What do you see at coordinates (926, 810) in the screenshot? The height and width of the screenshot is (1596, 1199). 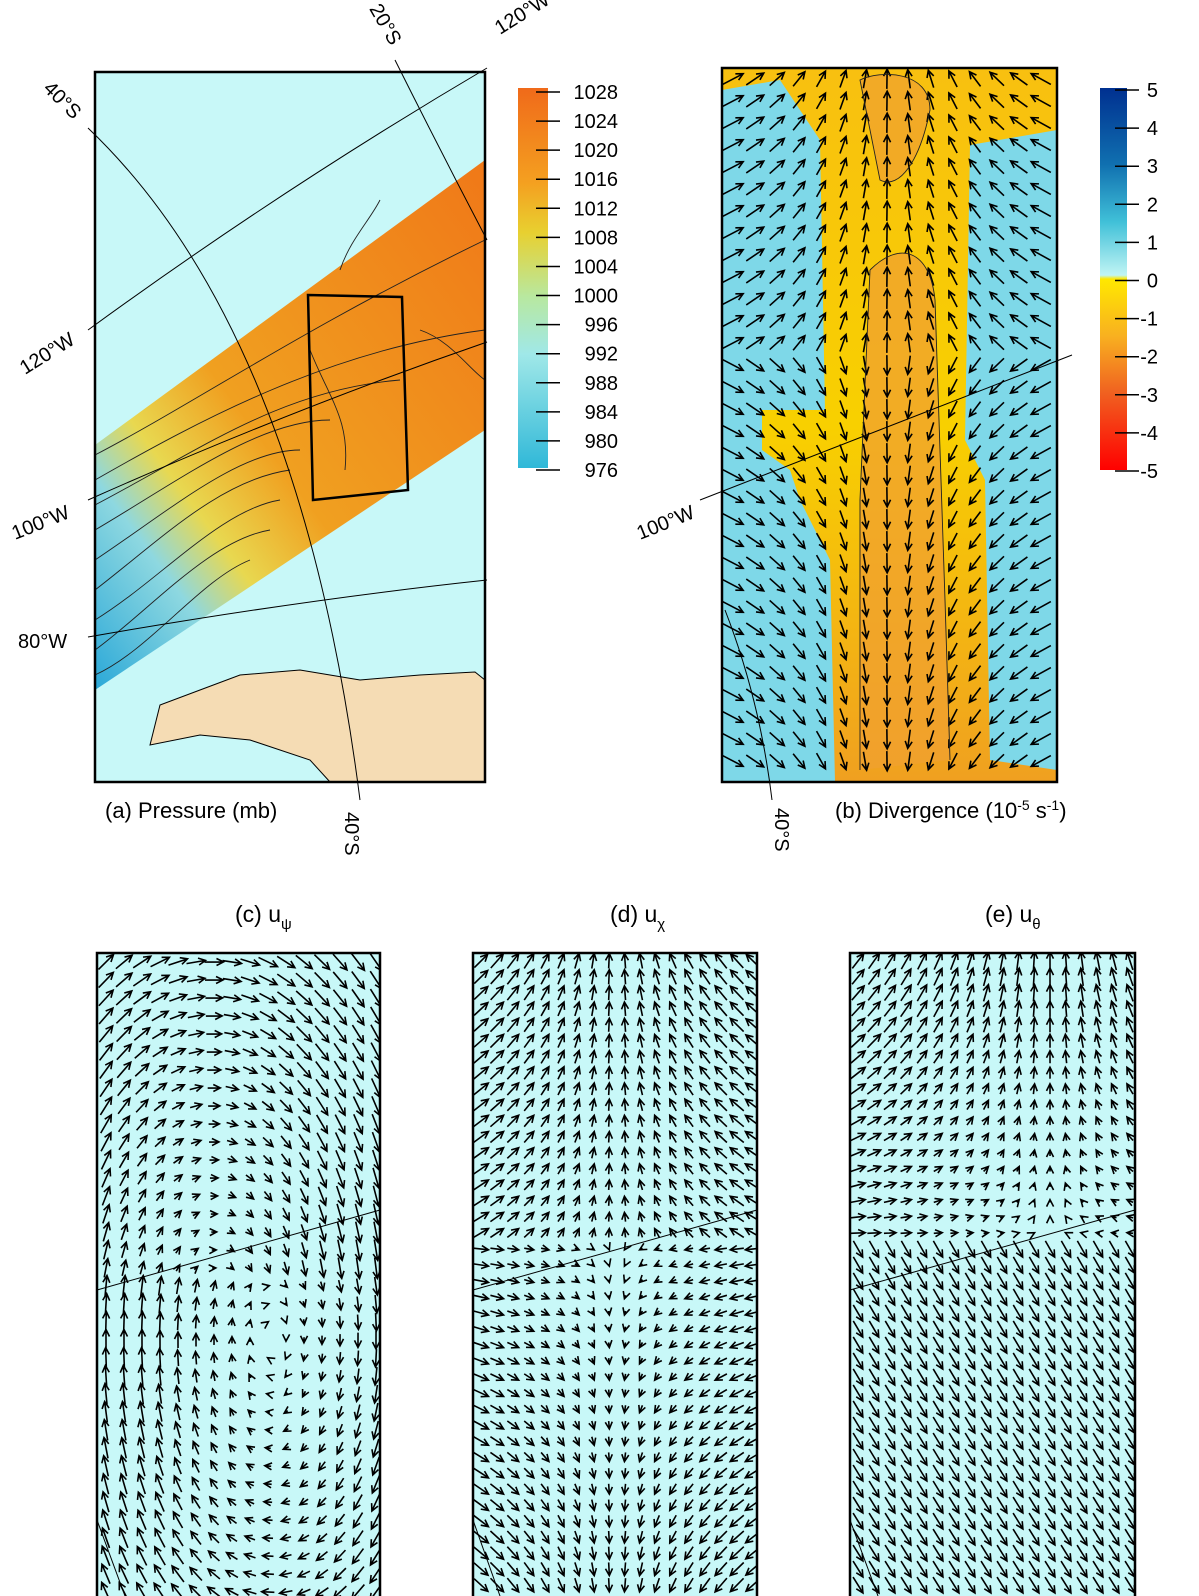 I see `caption-text: (b) Divergence (10` at bounding box center [926, 810].